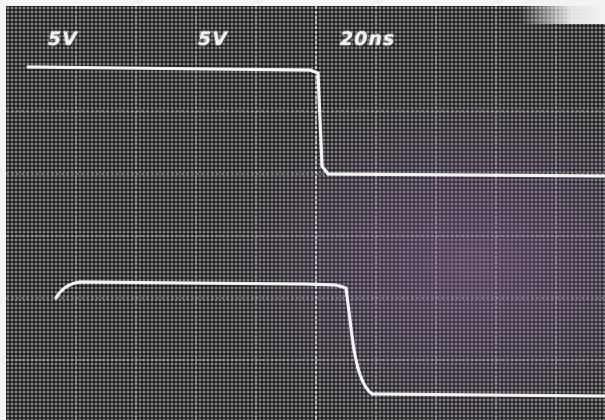 Image resolution: width=605 pixels, height=420 pixels. I want to click on channel2-scale-readout: 5V, so click(213, 39).